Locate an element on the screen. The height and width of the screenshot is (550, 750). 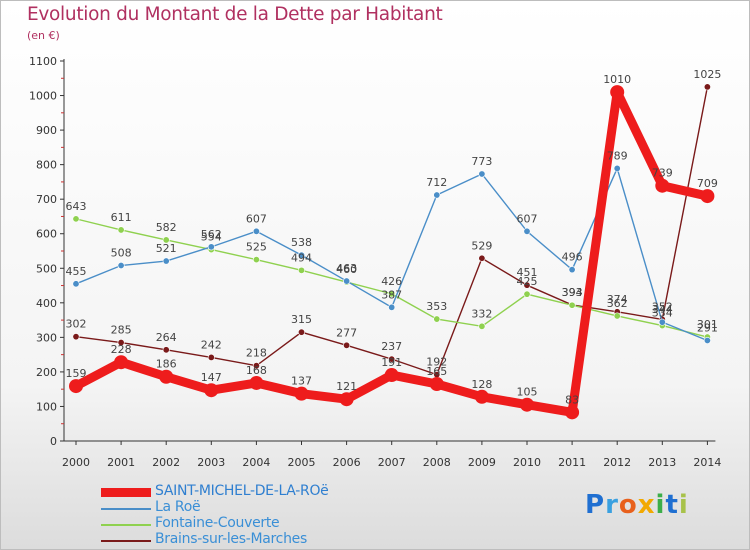
data-label: 393 is located at coordinates (572, 292).